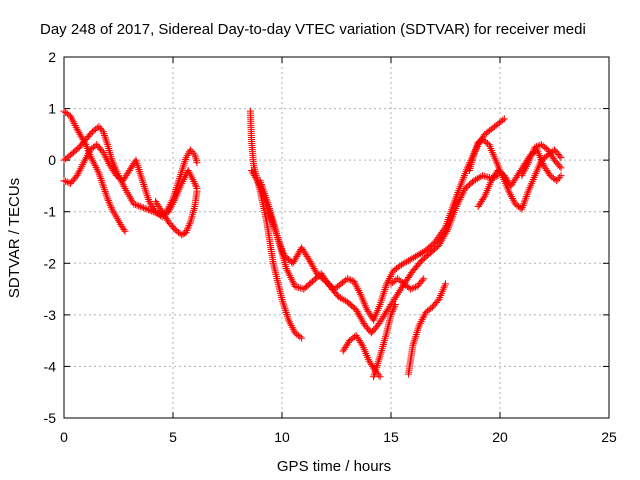 This screenshot has width=640, height=480. Describe the element at coordinates (52, 109) in the screenshot. I see `y-tick-label: 1` at that location.